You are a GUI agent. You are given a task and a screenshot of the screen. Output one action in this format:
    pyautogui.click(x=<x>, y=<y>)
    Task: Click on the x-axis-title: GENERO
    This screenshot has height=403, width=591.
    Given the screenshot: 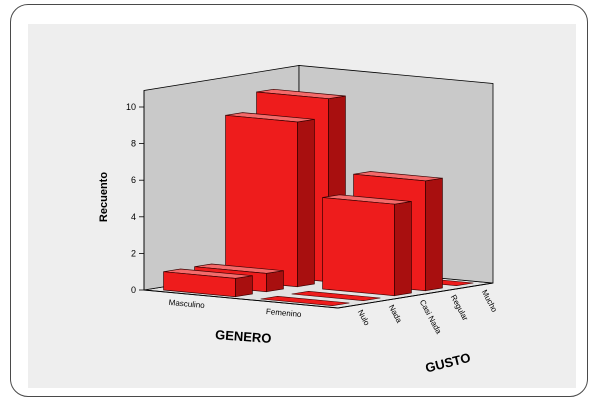 What is the action you would take?
    pyautogui.click(x=243, y=336)
    